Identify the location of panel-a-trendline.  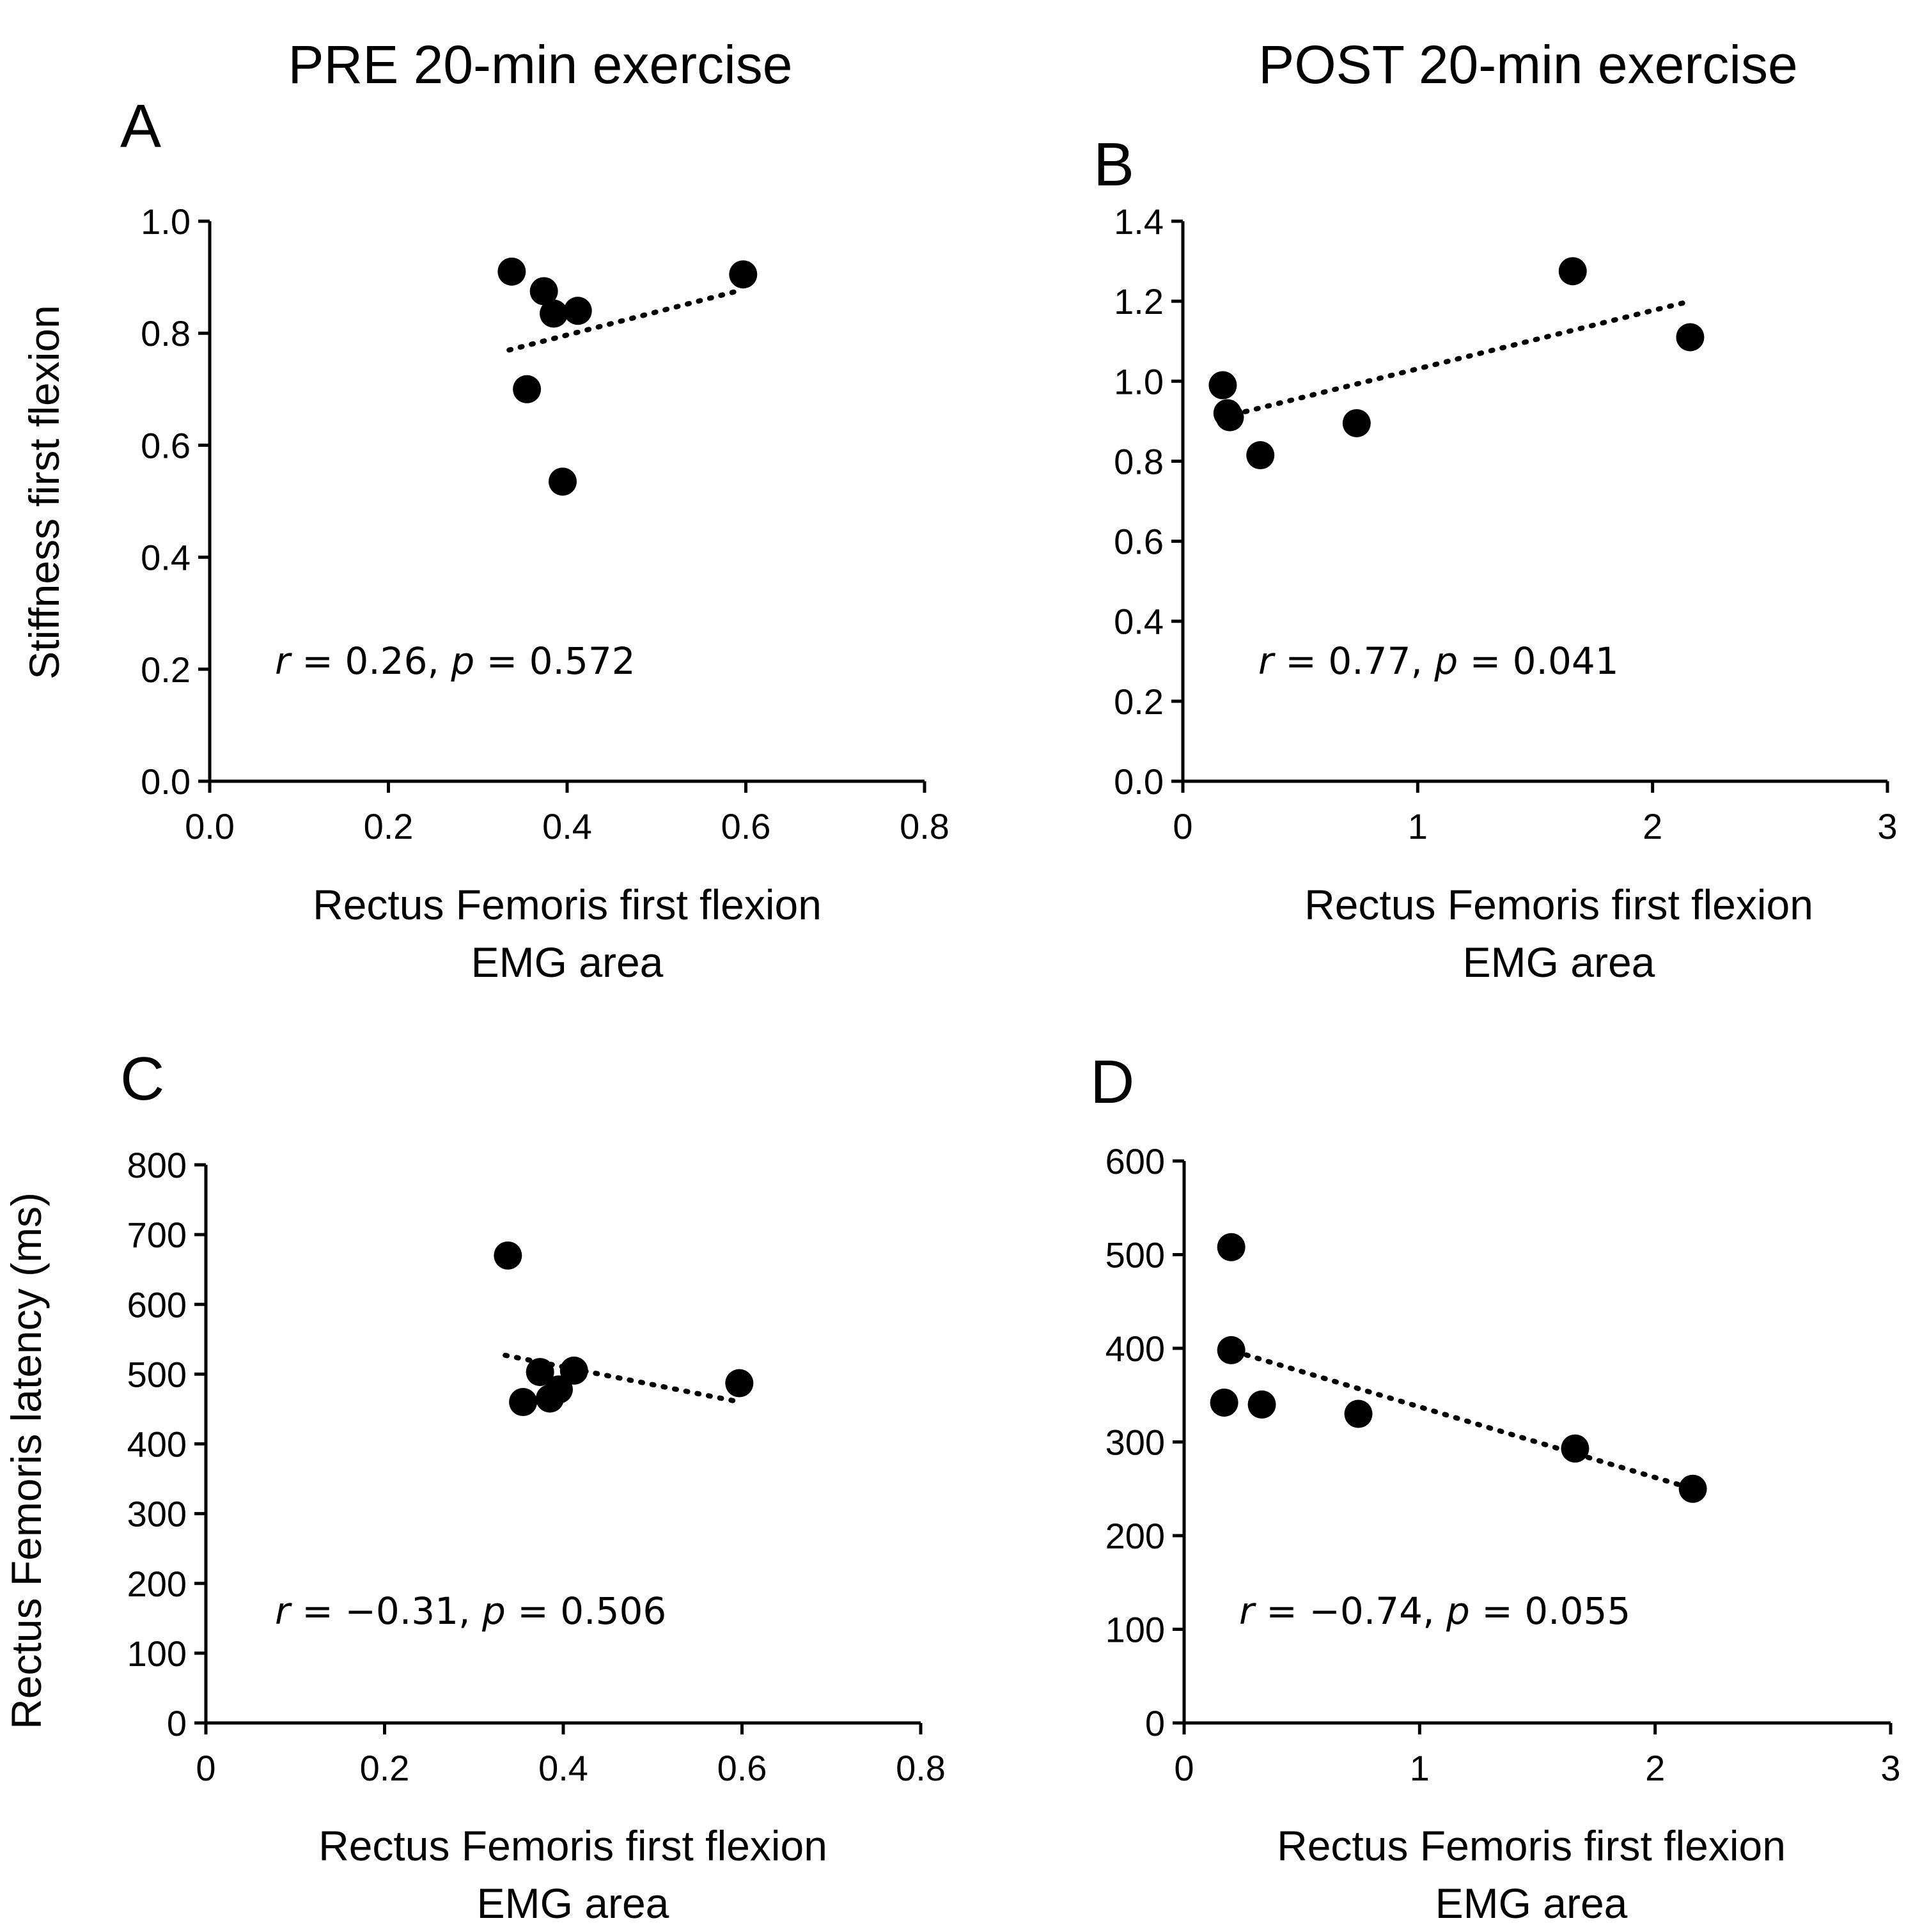
(623, 320).